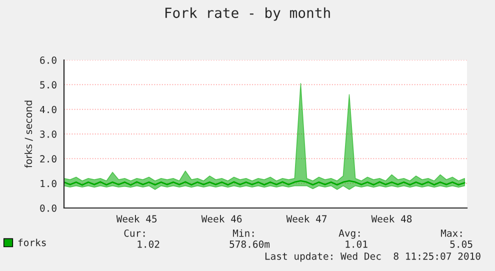 The image size is (495, 271). I want to click on x-tick-label: Week 48, so click(391, 218).